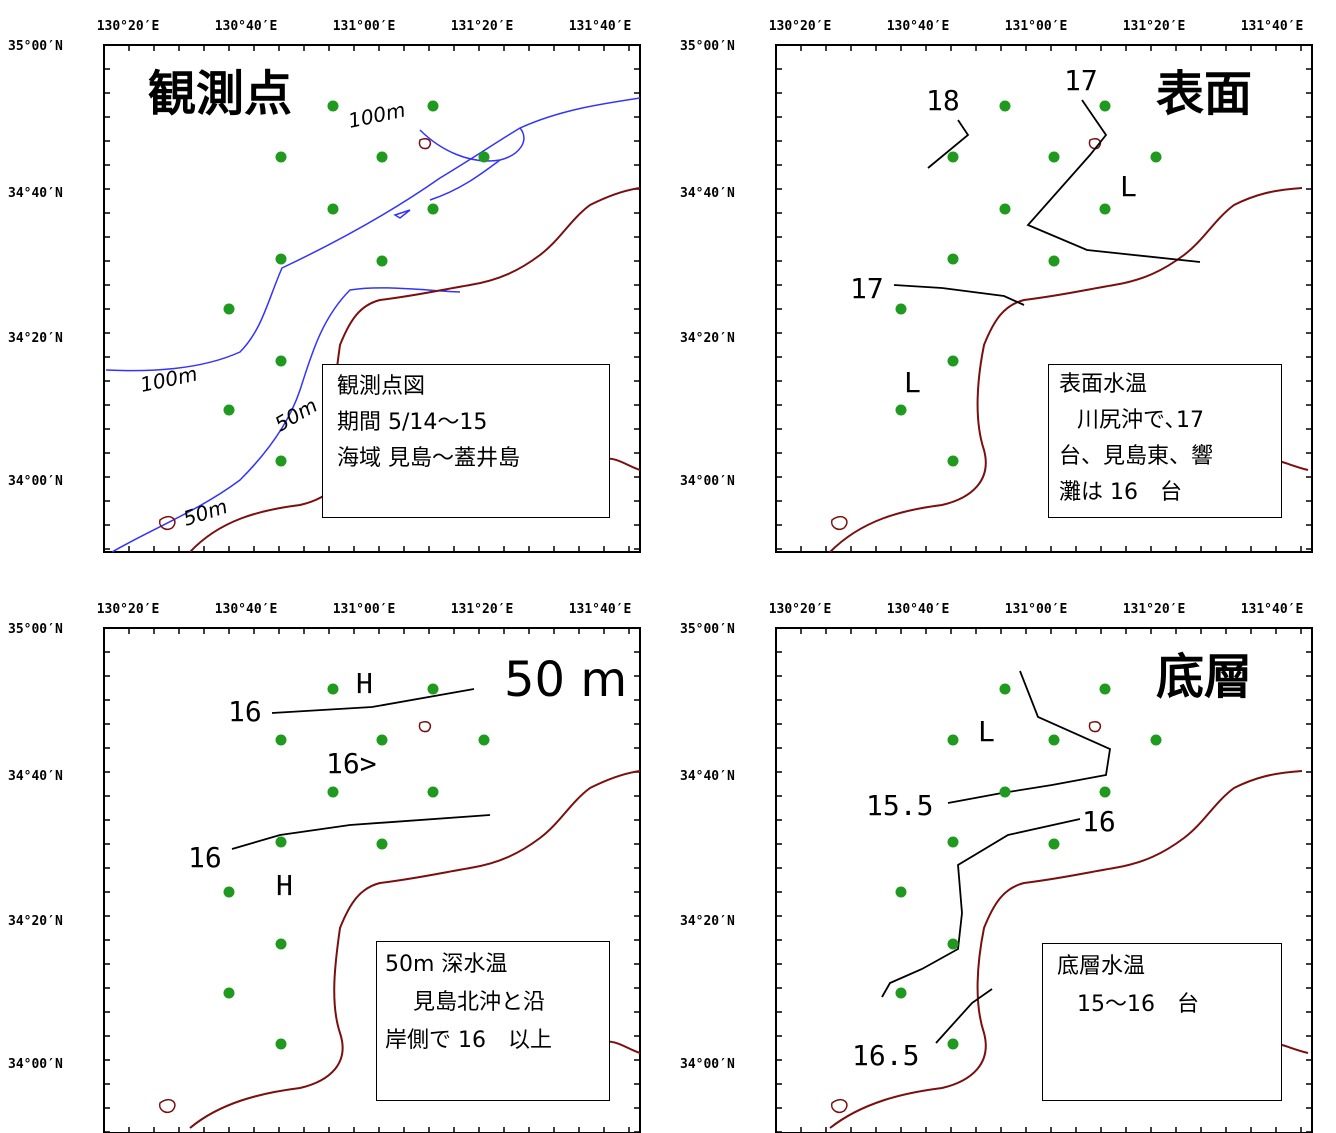  Describe the element at coordinates (468, 1040) in the screenshot. I see `info-line: 岸側で 16 以上` at that location.